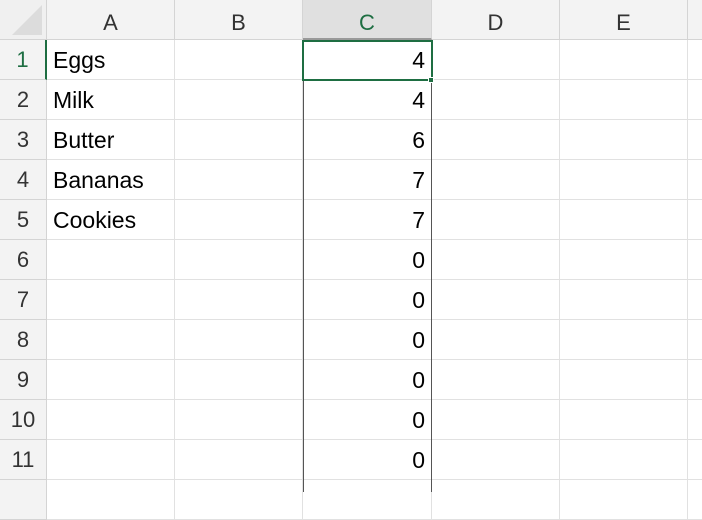 Image resolution: width=702 pixels, height=520 pixels. I want to click on column-header-f, so click(695, 20).